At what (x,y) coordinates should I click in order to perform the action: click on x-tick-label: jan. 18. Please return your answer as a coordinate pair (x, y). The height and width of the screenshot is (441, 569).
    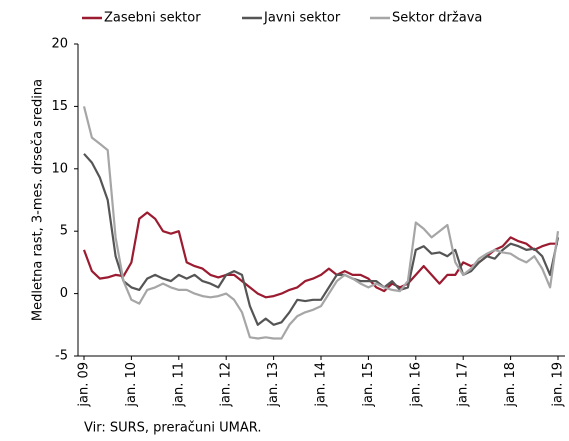
    Looking at the image, I should click on (510, 385).